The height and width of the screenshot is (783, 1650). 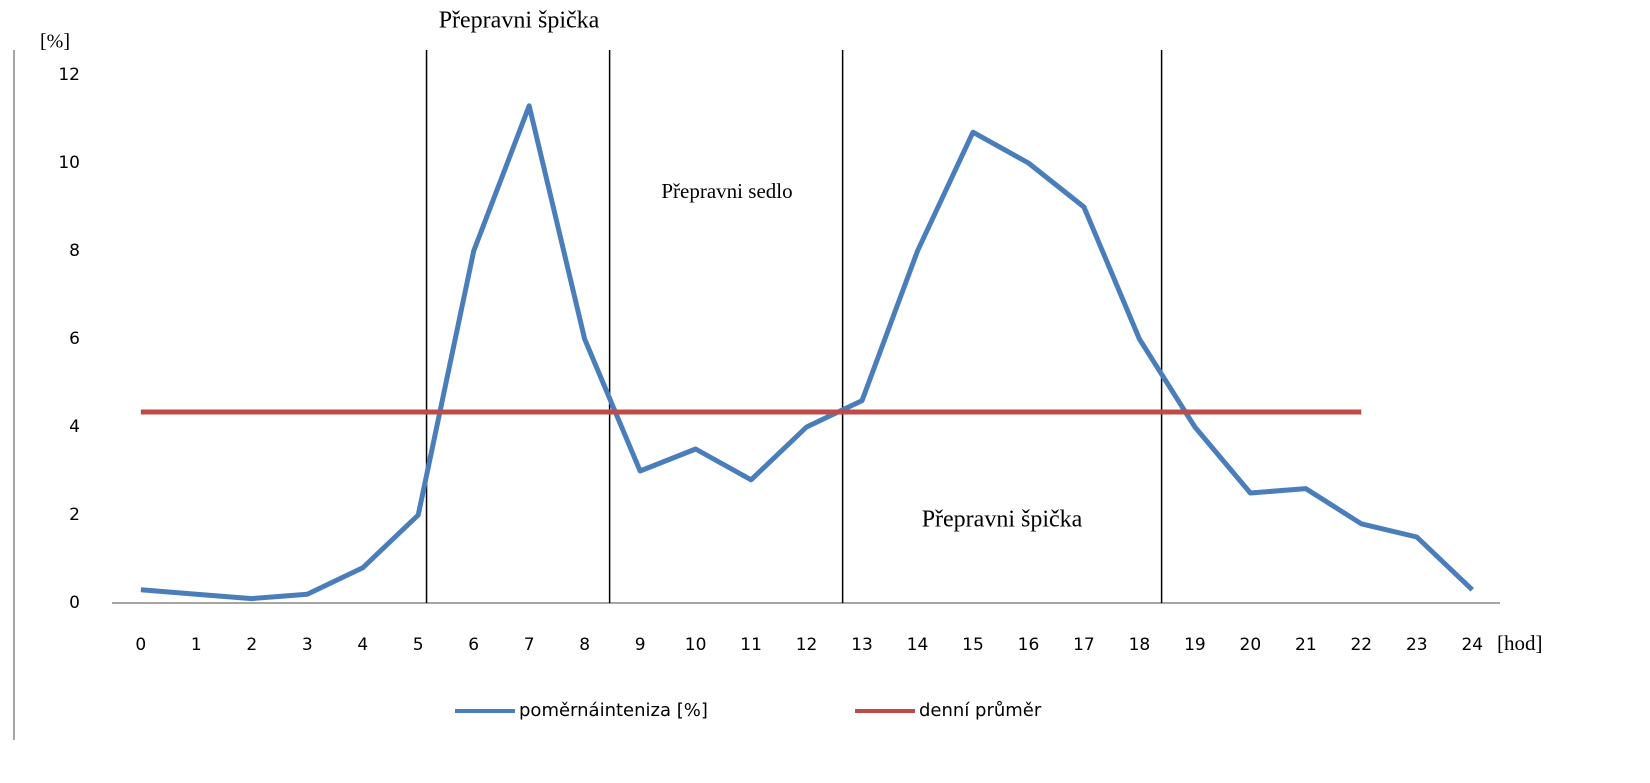 What do you see at coordinates (362, 645) in the screenshot?
I see `x-tick-label: 4` at bounding box center [362, 645].